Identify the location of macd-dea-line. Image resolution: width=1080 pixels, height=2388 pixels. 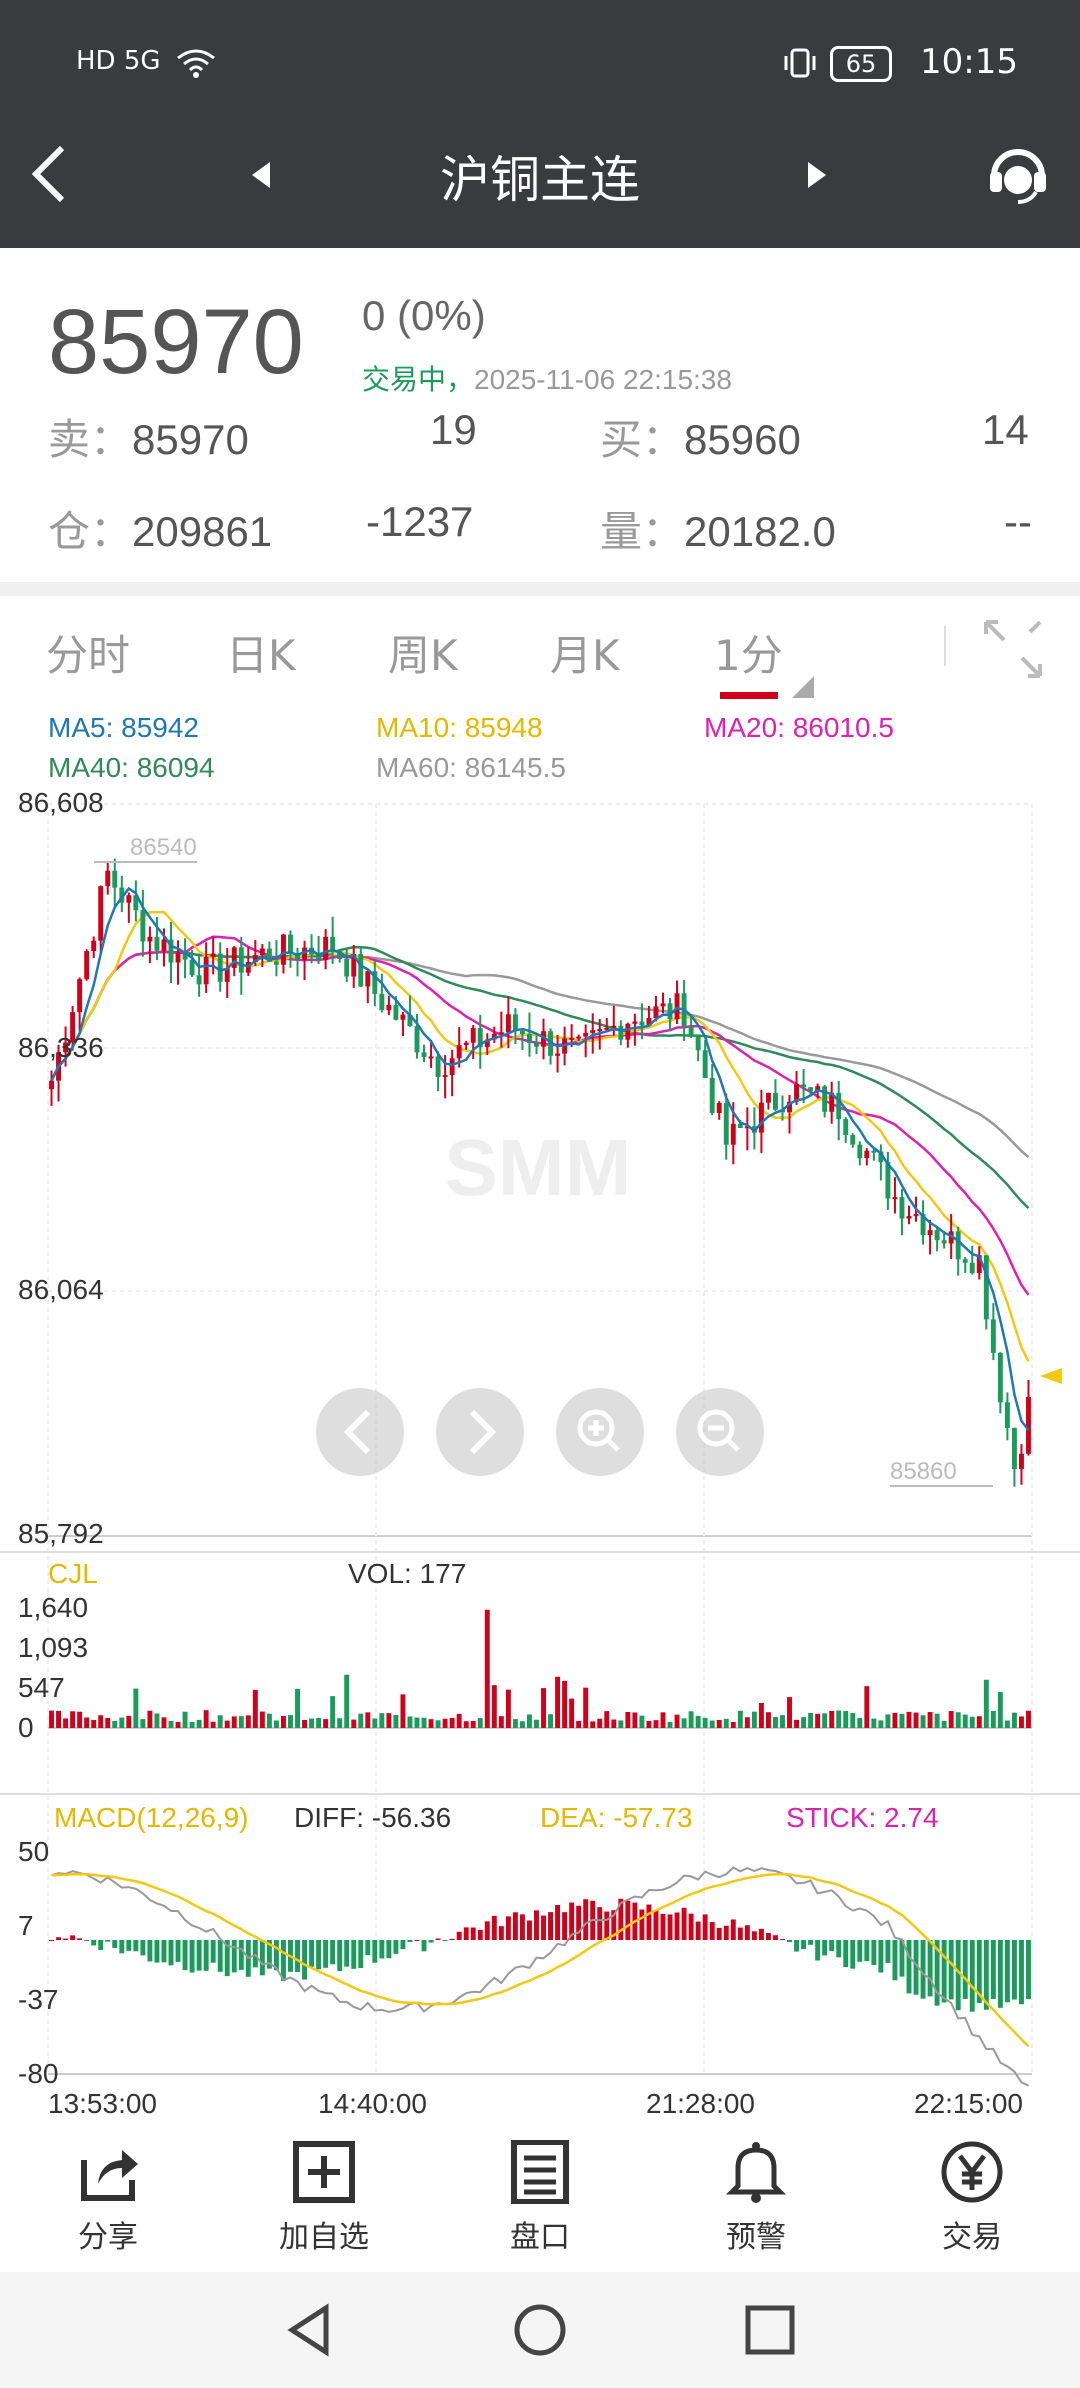
(540, 1960).